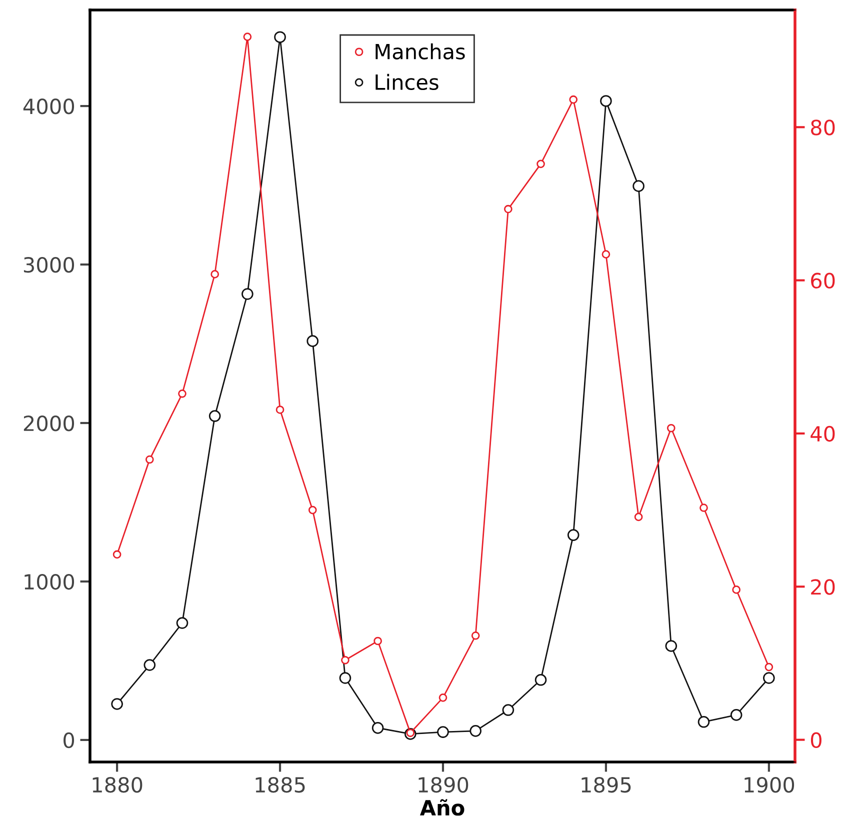  Describe the element at coordinates (48, 106) in the screenshot. I see `y-tick-label: 4000` at that location.